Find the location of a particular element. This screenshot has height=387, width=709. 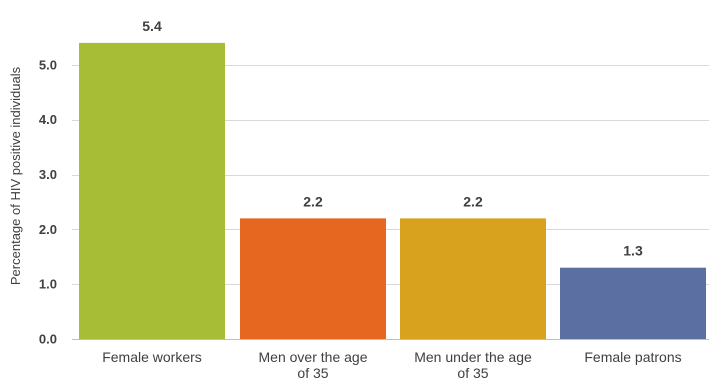

y-tick-label: 0.0 is located at coordinates (48, 339).